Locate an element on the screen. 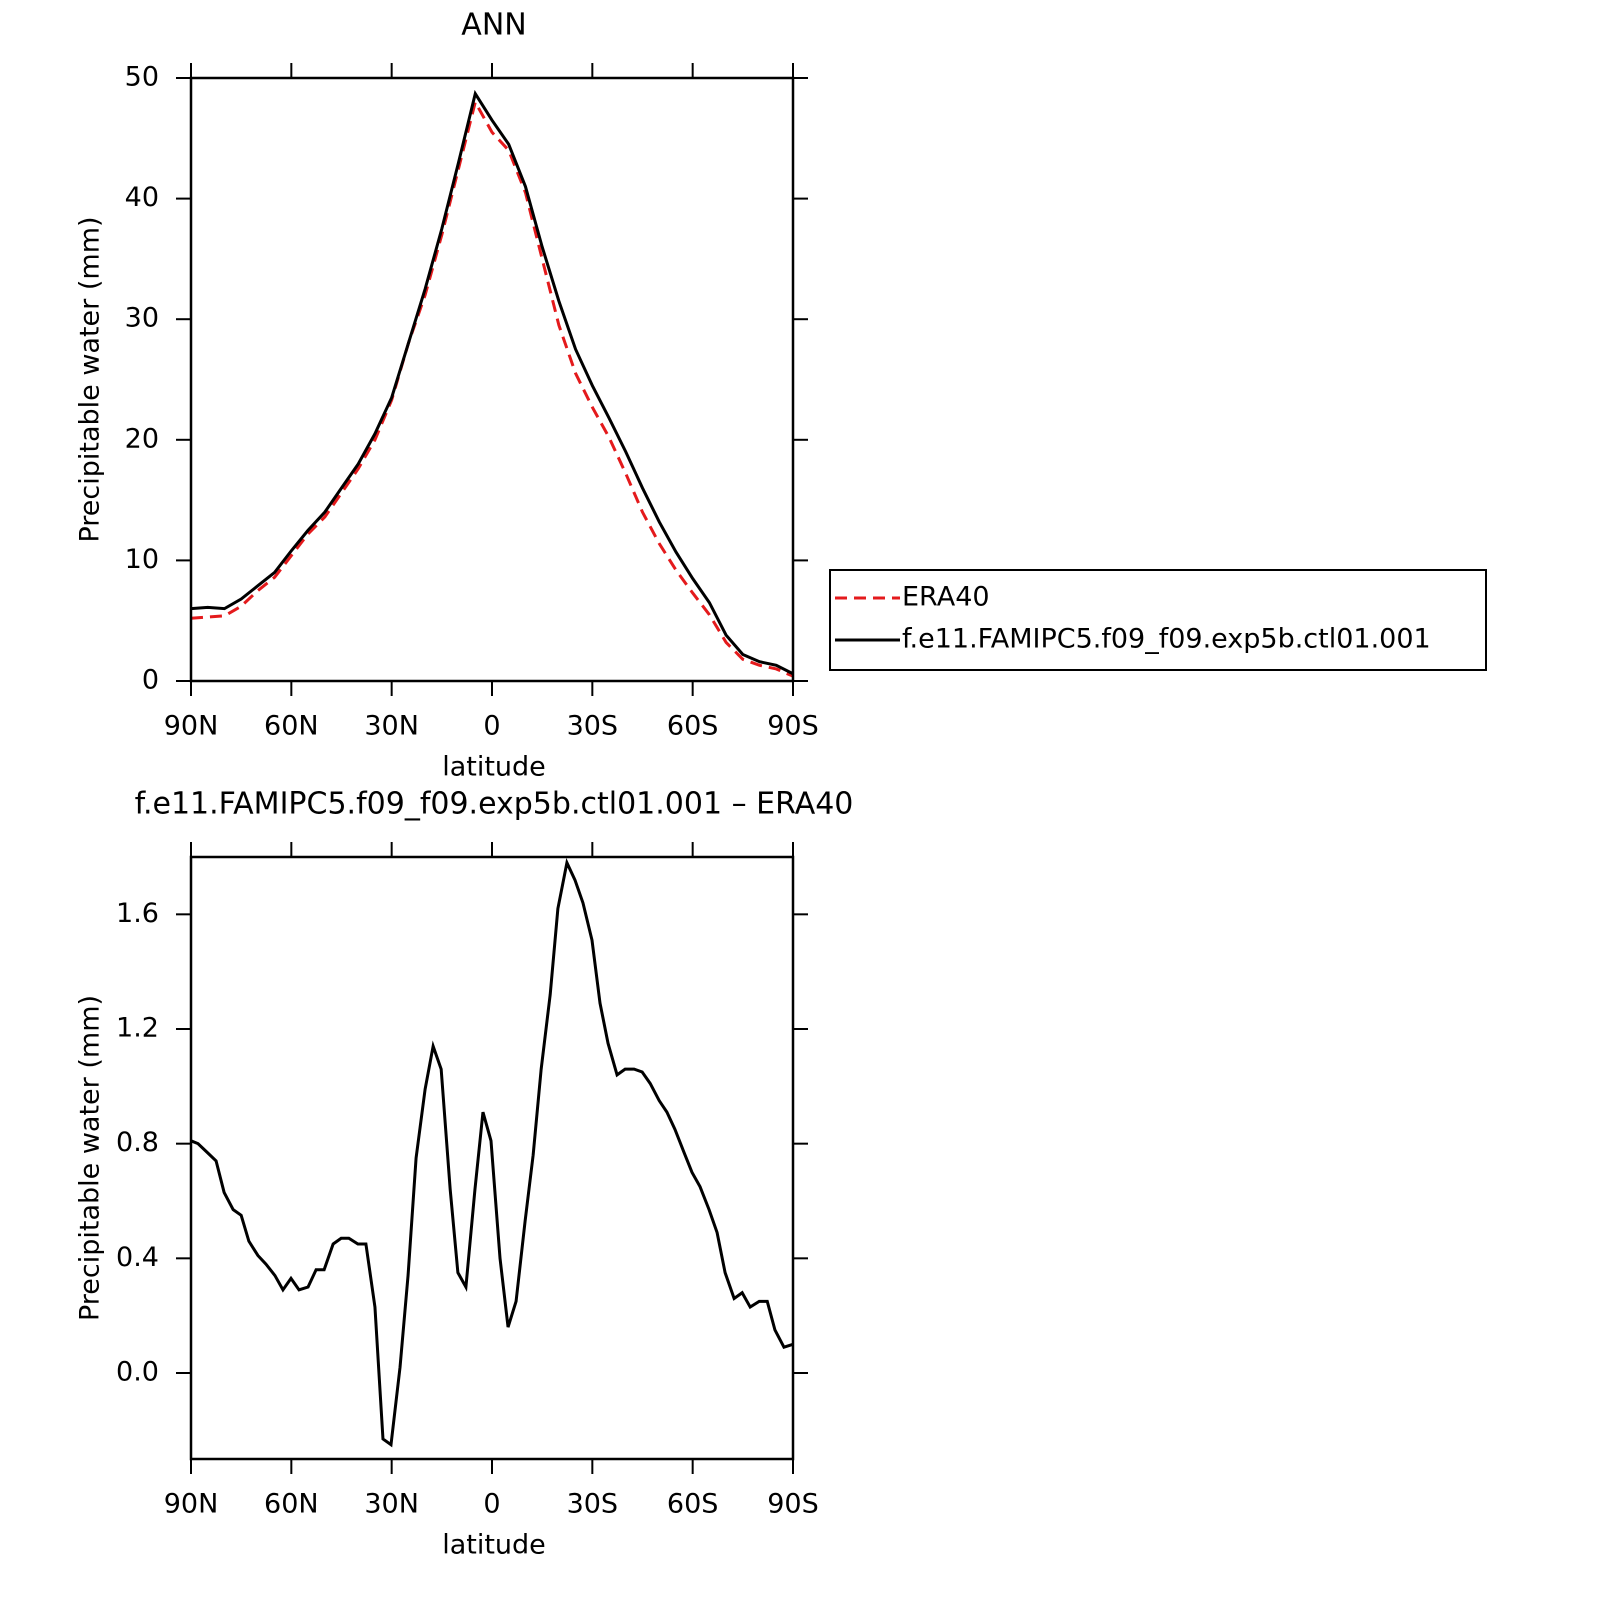  y-tick-label: 10 is located at coordinates (142, 559).